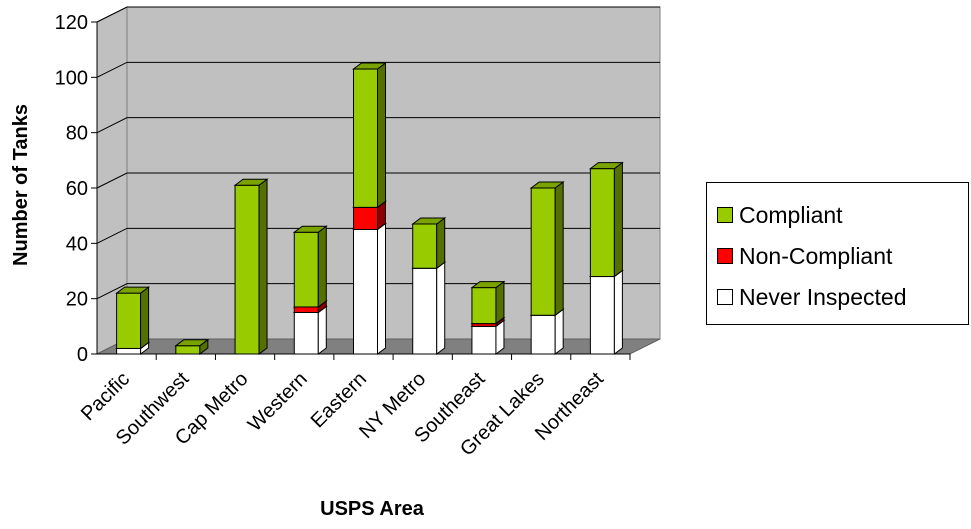 This screenshot has width=971, height=529. What do you see at coordinates (602, 223) in the screenshot?
I see `bar-front-compliant-northeast` at bounding box center [602, 223].